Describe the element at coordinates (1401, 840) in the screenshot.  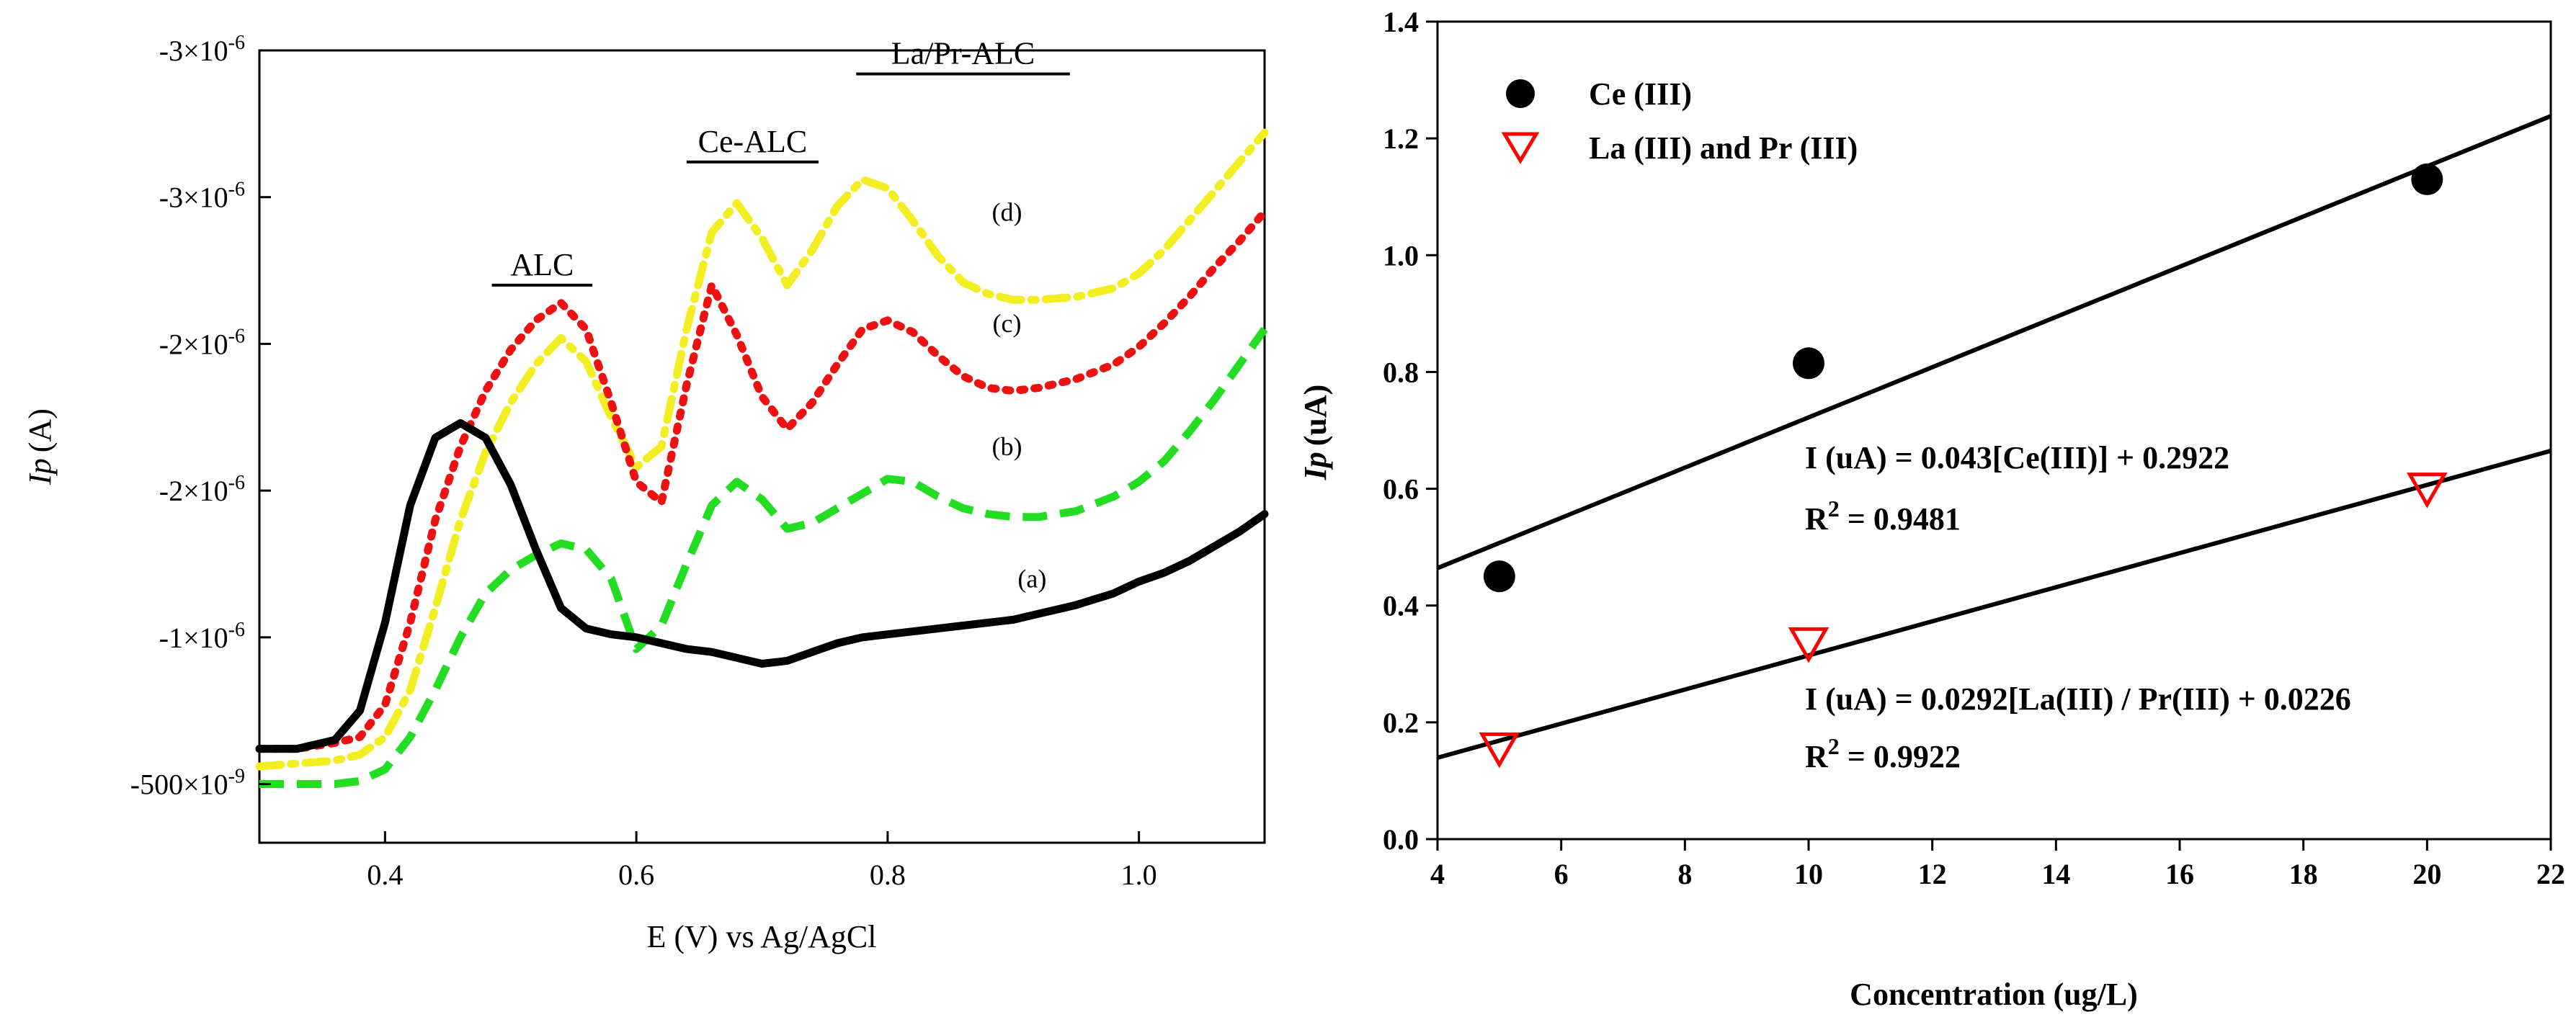
I see `y-tick-label: 0.0` at that location.